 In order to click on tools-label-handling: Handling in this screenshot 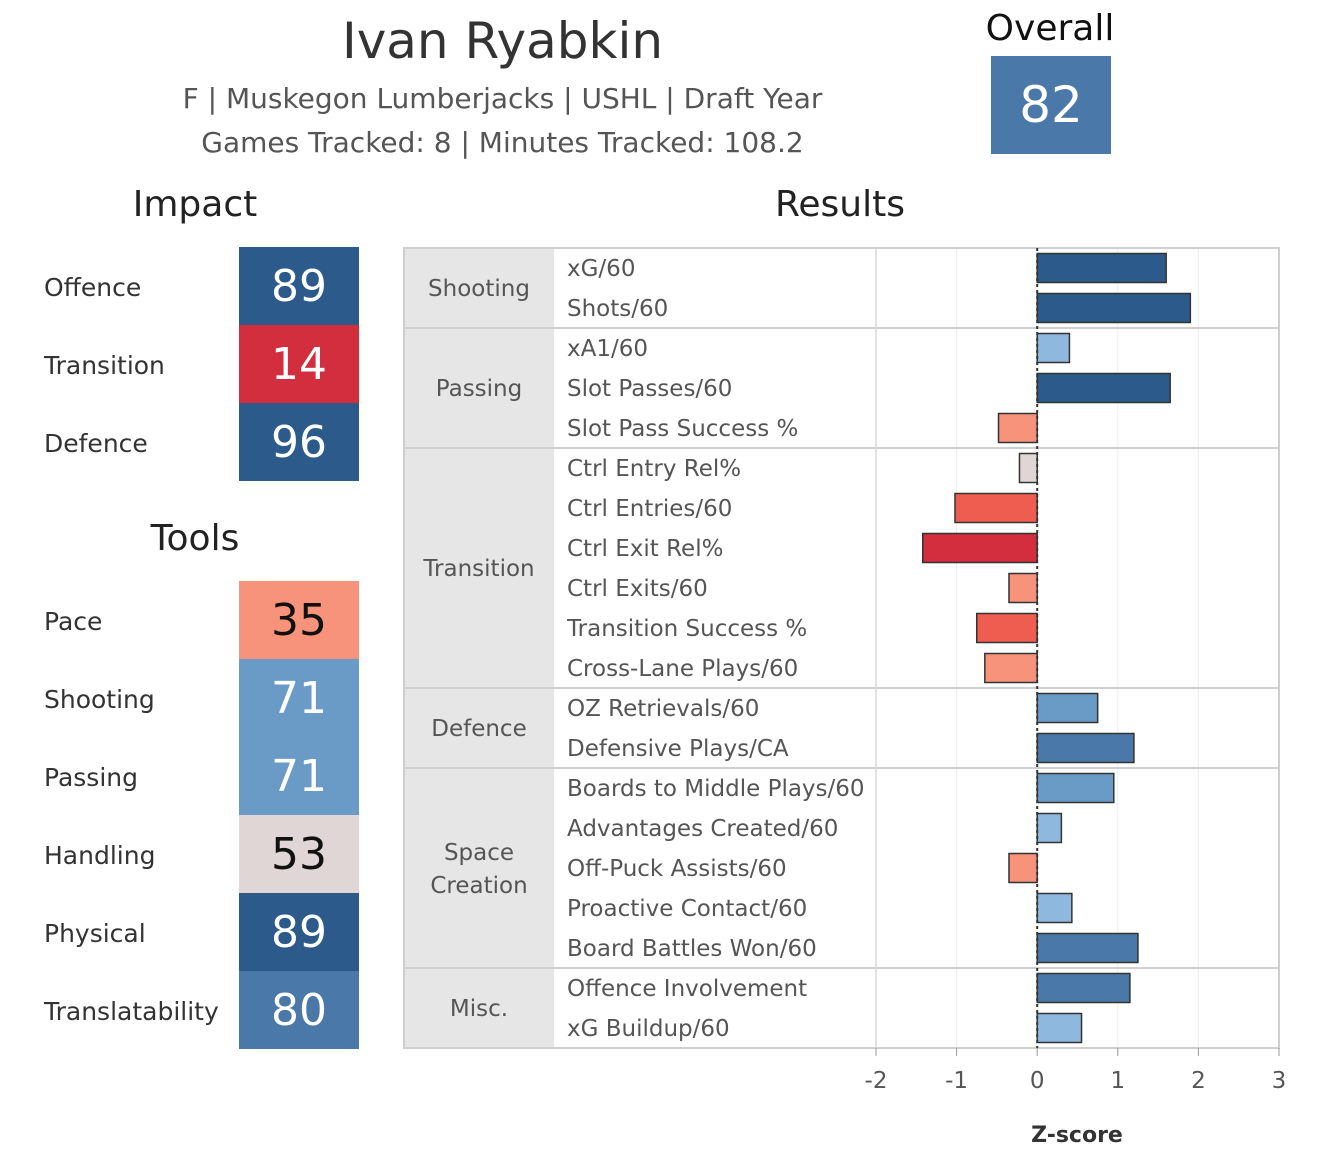, I will do `click(100, 855)`.